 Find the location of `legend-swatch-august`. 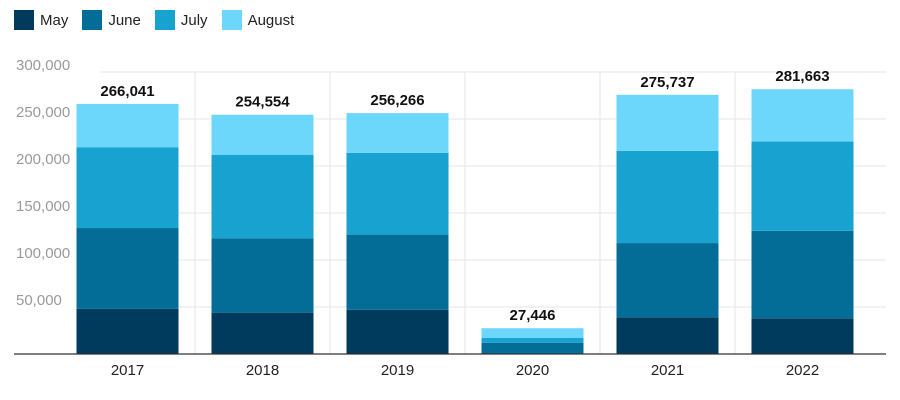

legend-swatch-august is located at coordinates (231, 20).